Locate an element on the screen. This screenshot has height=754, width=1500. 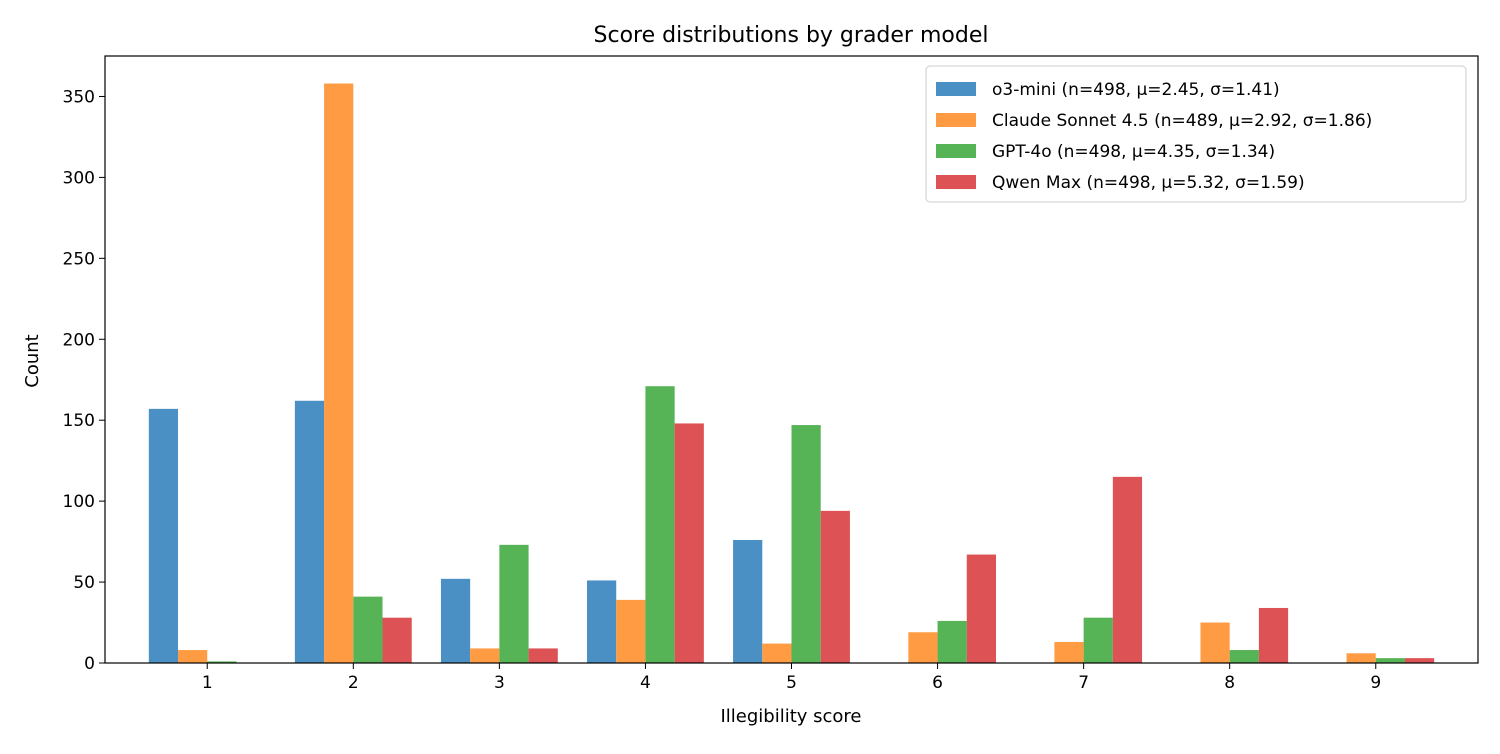
y-tick-label: 50 is located at coordinates (84, 583).